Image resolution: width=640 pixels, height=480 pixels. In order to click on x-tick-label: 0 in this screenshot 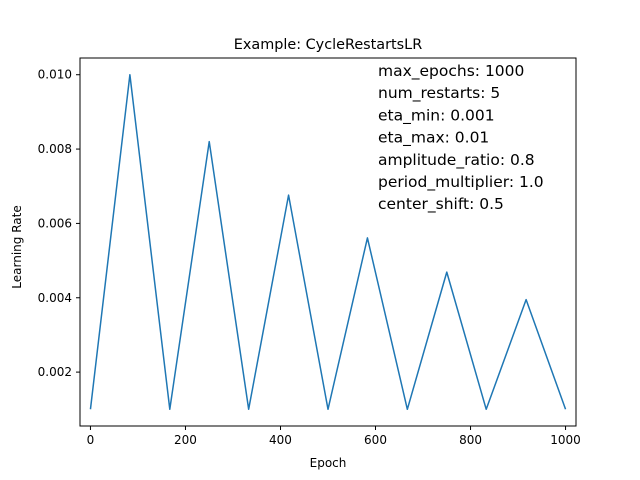, I will do `click(91, 440)`.